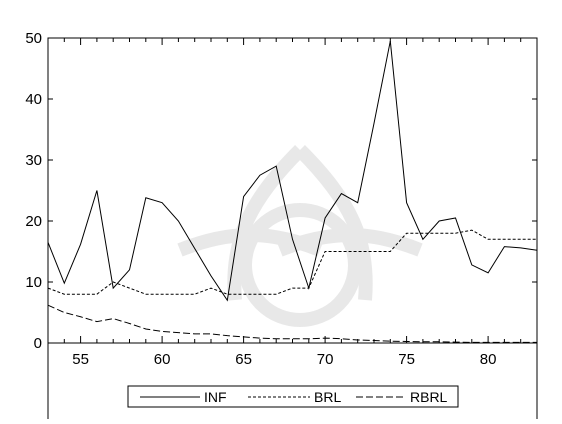  Describe the element at coordinates (243, 359) in the screenshot. I see `x-tick-label: 65` at that location.